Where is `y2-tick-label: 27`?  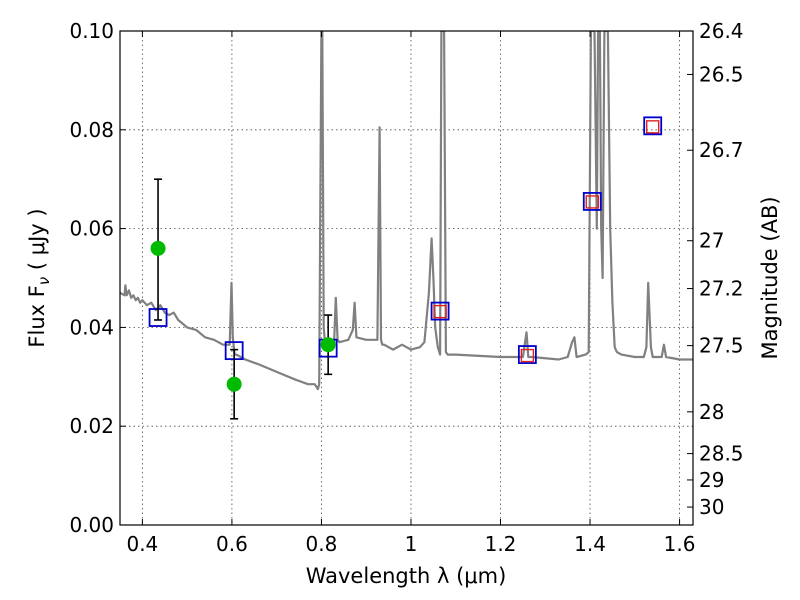
y2-tick-label: 27 is located at coordinates (711, 241).